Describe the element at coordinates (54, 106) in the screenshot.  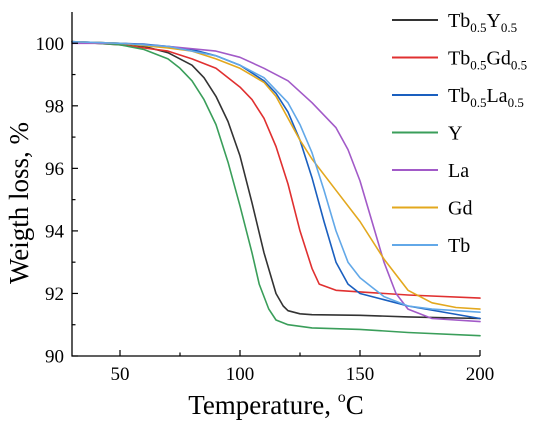
I see `y-tick-label: 98` at that location.